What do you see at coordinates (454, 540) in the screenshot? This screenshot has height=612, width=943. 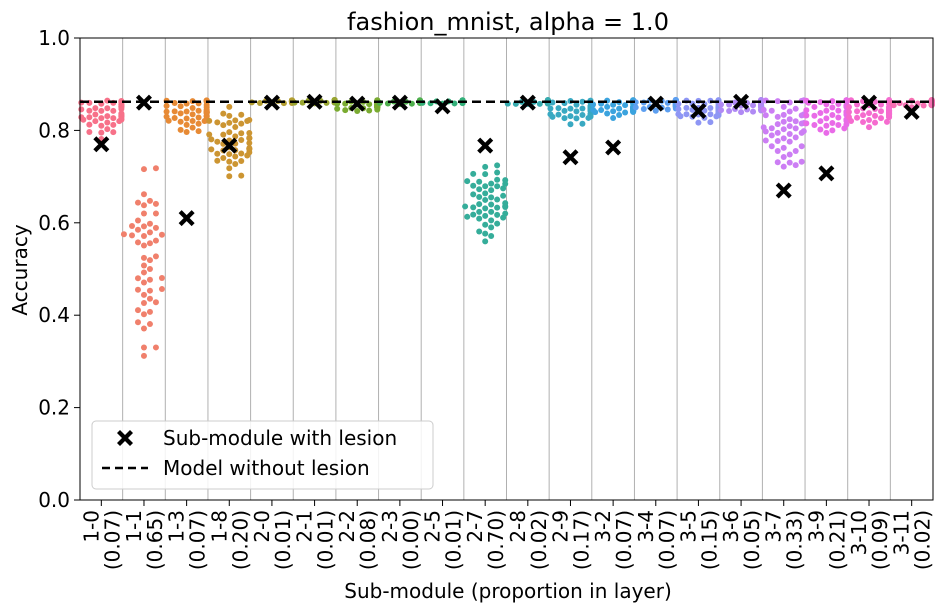 I see `x-tick-proportion: (0.01)` at bounding box center [454, 540].